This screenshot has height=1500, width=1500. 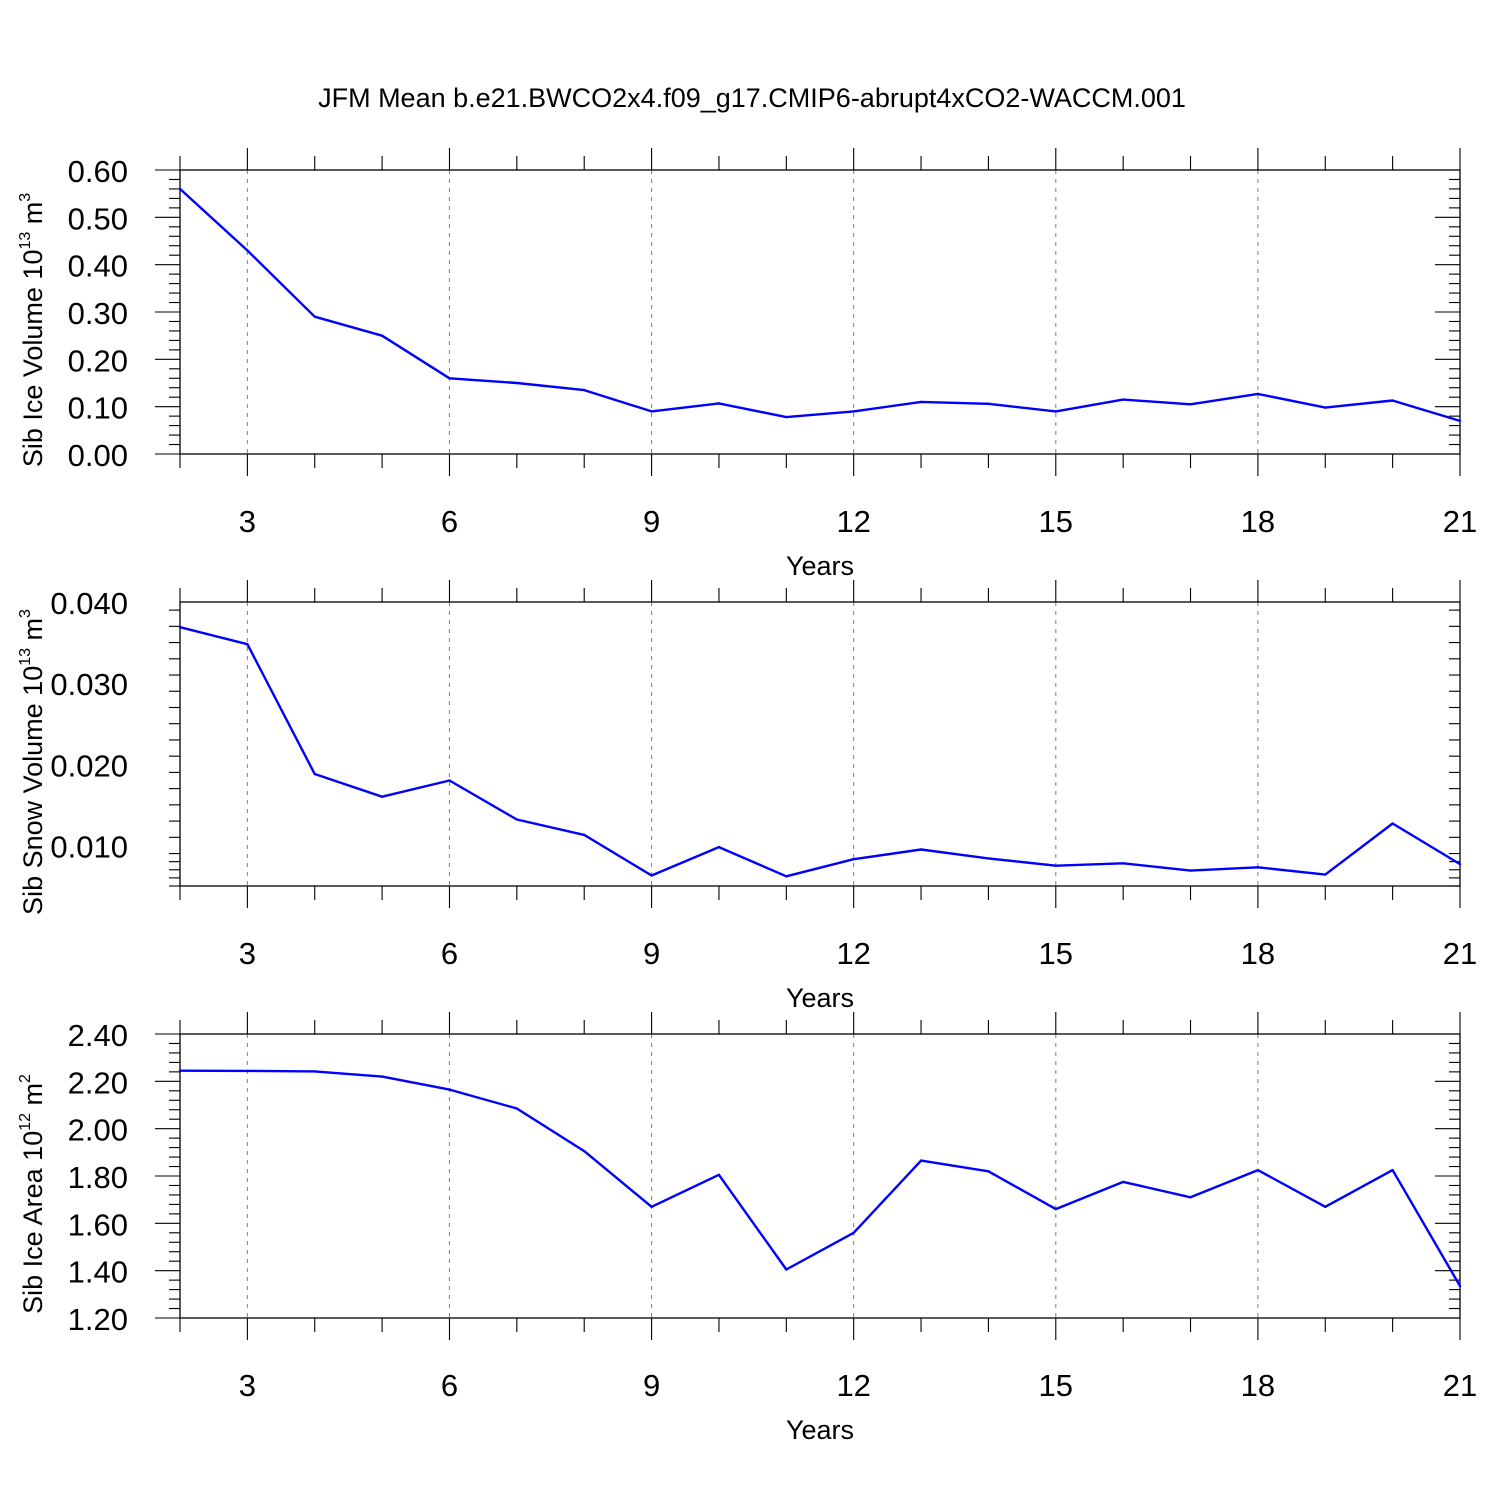 I want to click on y-tick-label: 1.40, so click(x=98, y=1272).